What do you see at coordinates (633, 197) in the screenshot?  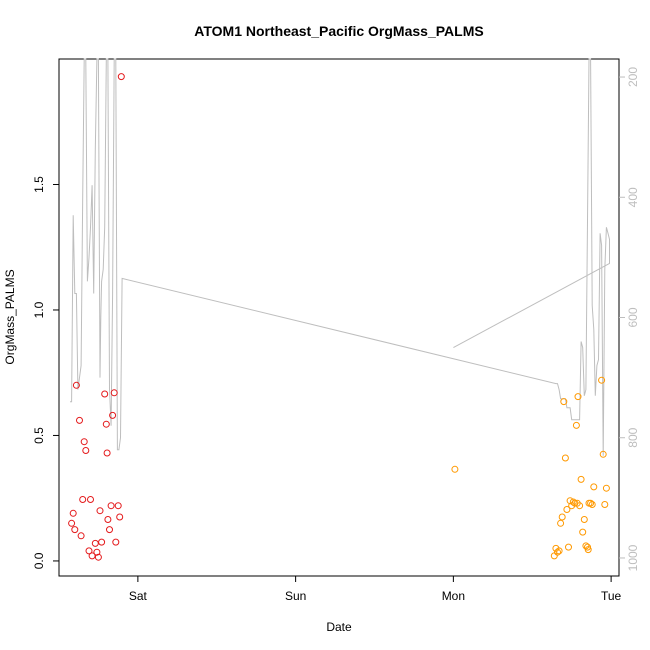 I see `y2-tick-label: 400` at bounding box center [633, 197].